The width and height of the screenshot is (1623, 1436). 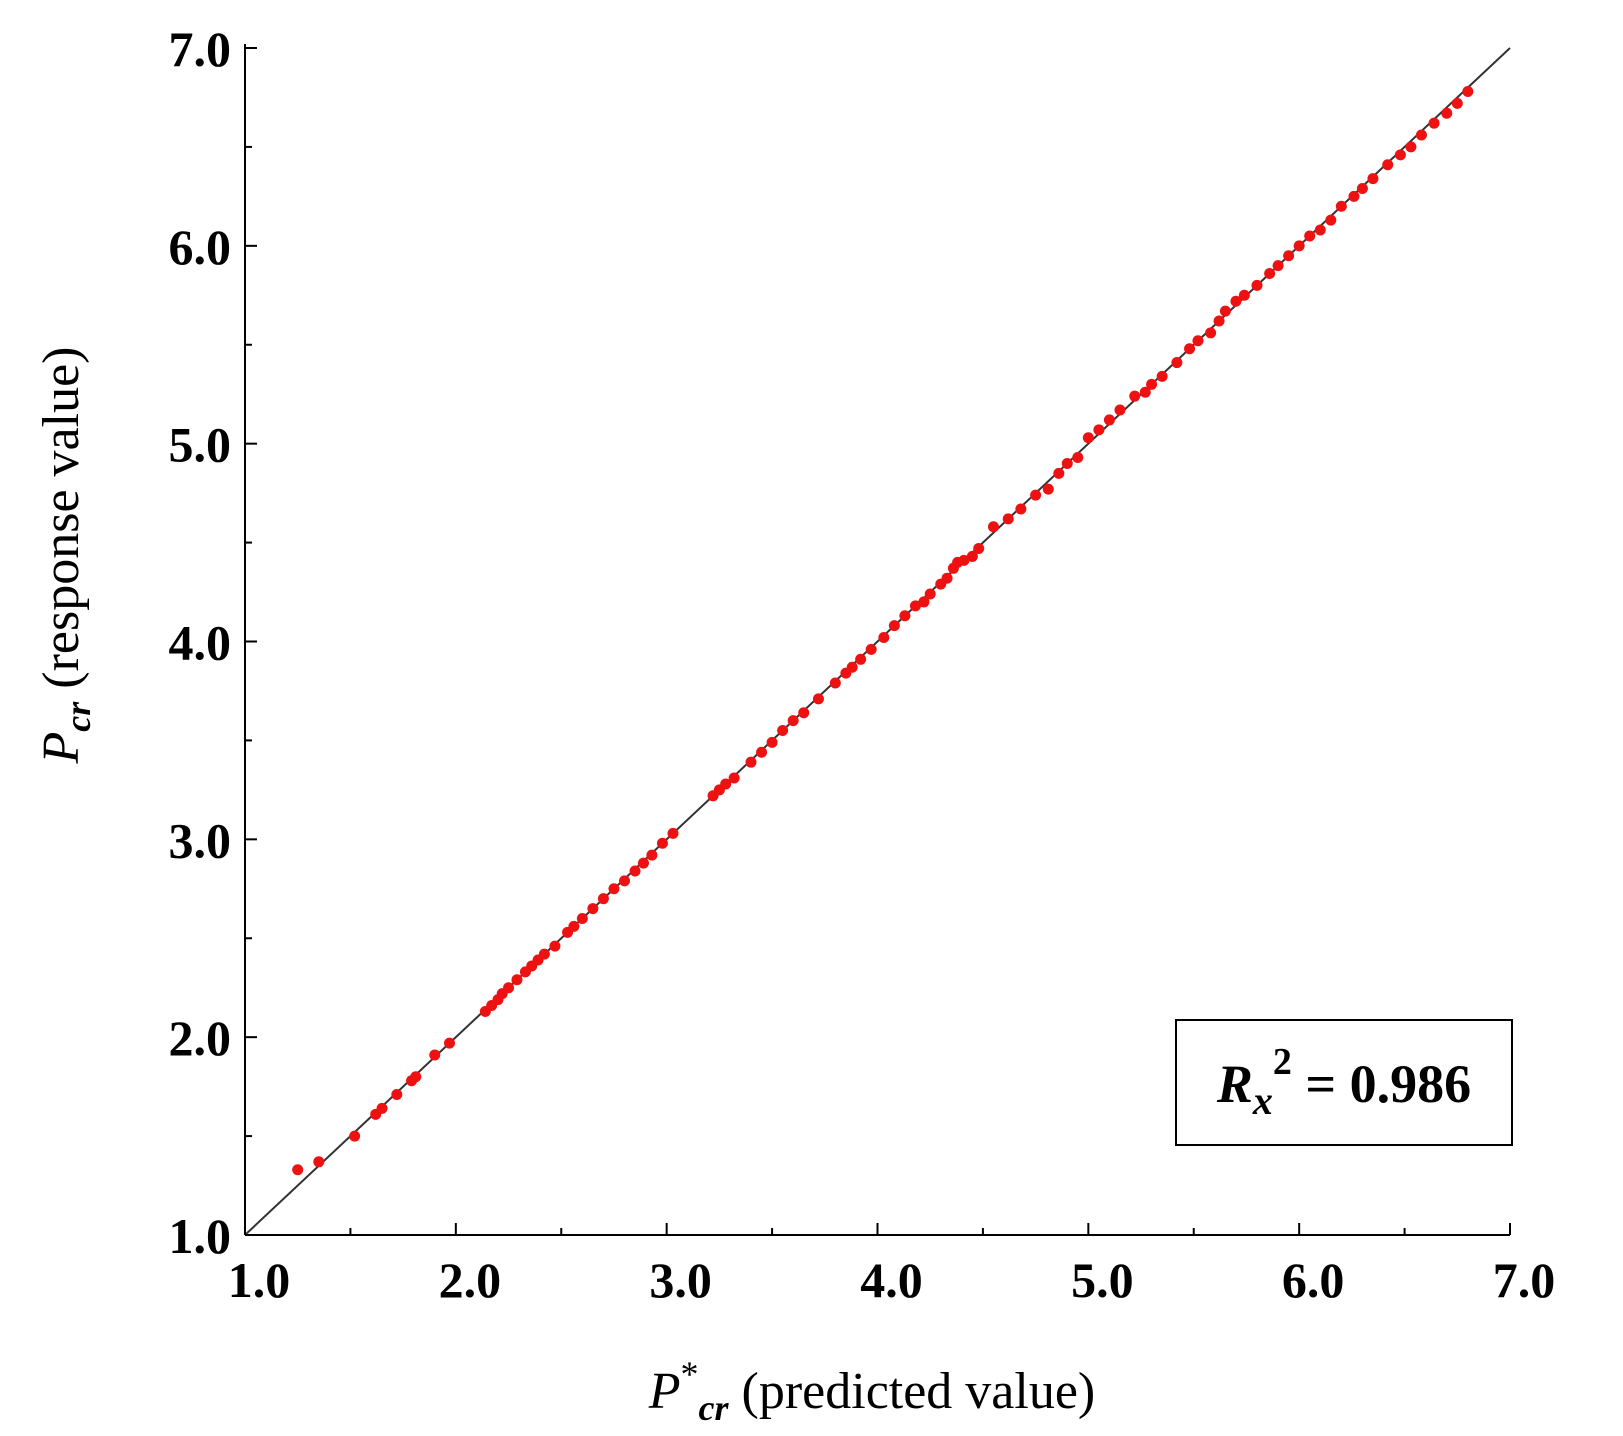 I want to click on y-tick-label: 5.0, so click(x=200, y=445).